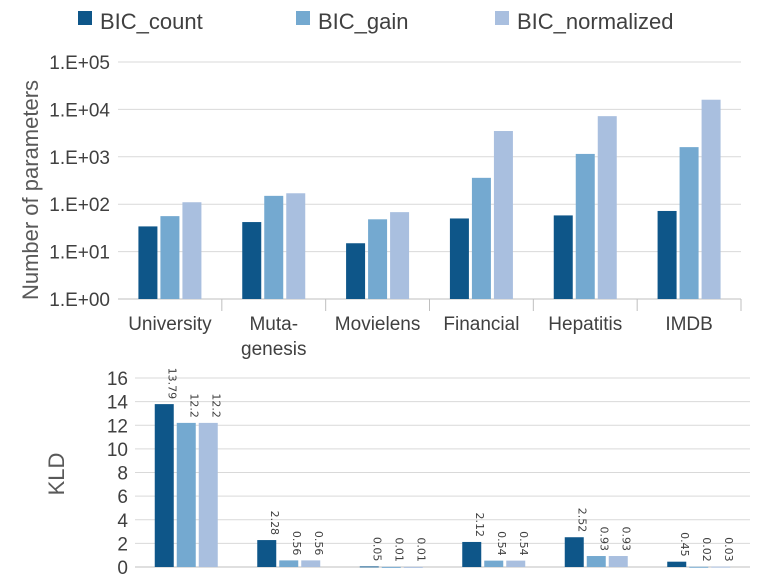 Image resolution: width=769 pixels, height=587 pixels. I want to click on legend: BIC_count BIC_gain BIC_normalized, so click(376, 21).